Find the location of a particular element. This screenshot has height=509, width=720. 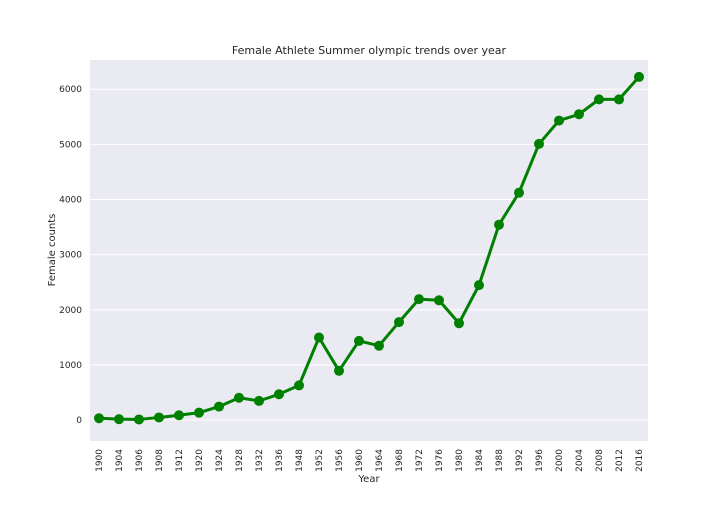

x-tick-label: 1932 is located at coordinates (260, 460).